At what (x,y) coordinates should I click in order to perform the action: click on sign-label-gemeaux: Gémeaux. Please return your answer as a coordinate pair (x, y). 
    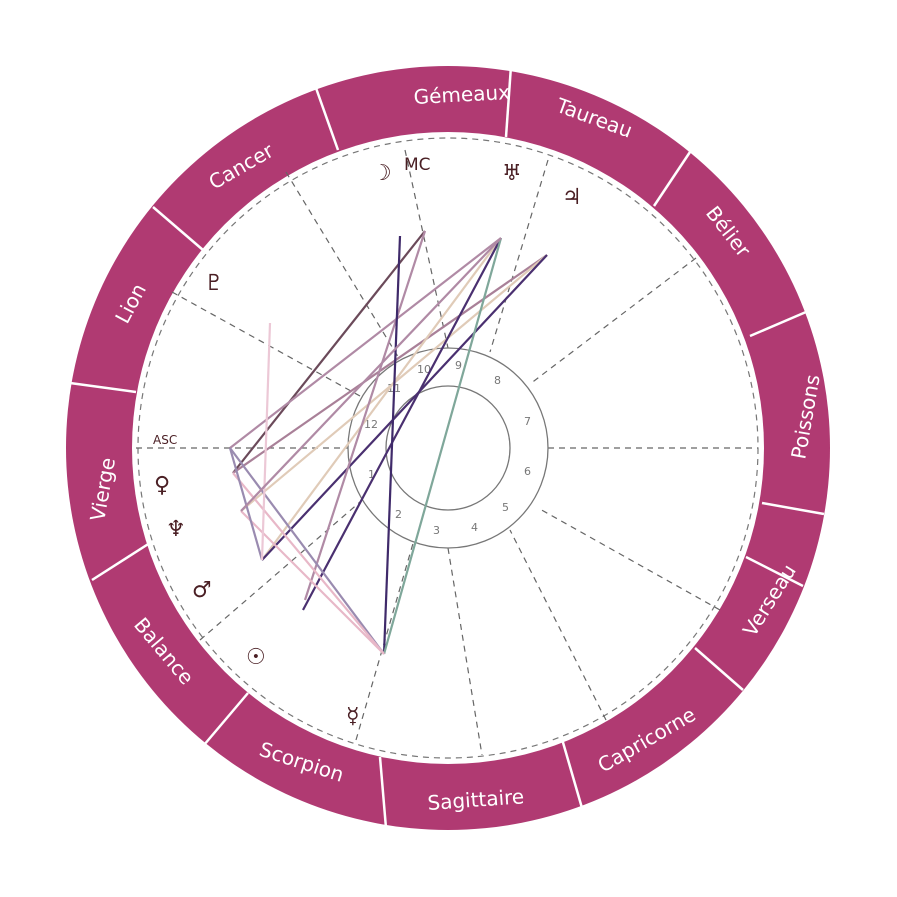
    Looking at the image, I should click on (462, 94).